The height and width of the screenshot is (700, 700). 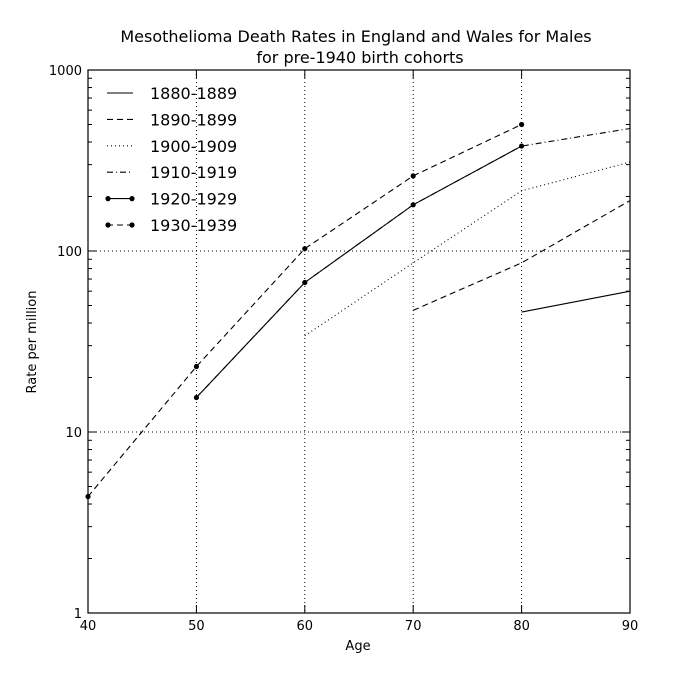 I want to click on legend-entry: 1890-1899, so click(x=172, y=119).